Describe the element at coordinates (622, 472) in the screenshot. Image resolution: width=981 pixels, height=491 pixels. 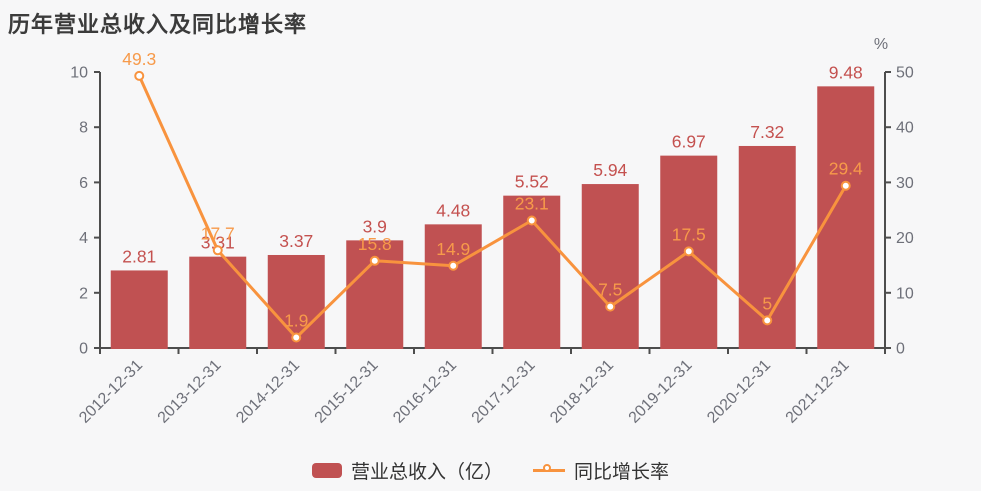
I see `legend-label-growth-rate: 同比增长率` at that location.